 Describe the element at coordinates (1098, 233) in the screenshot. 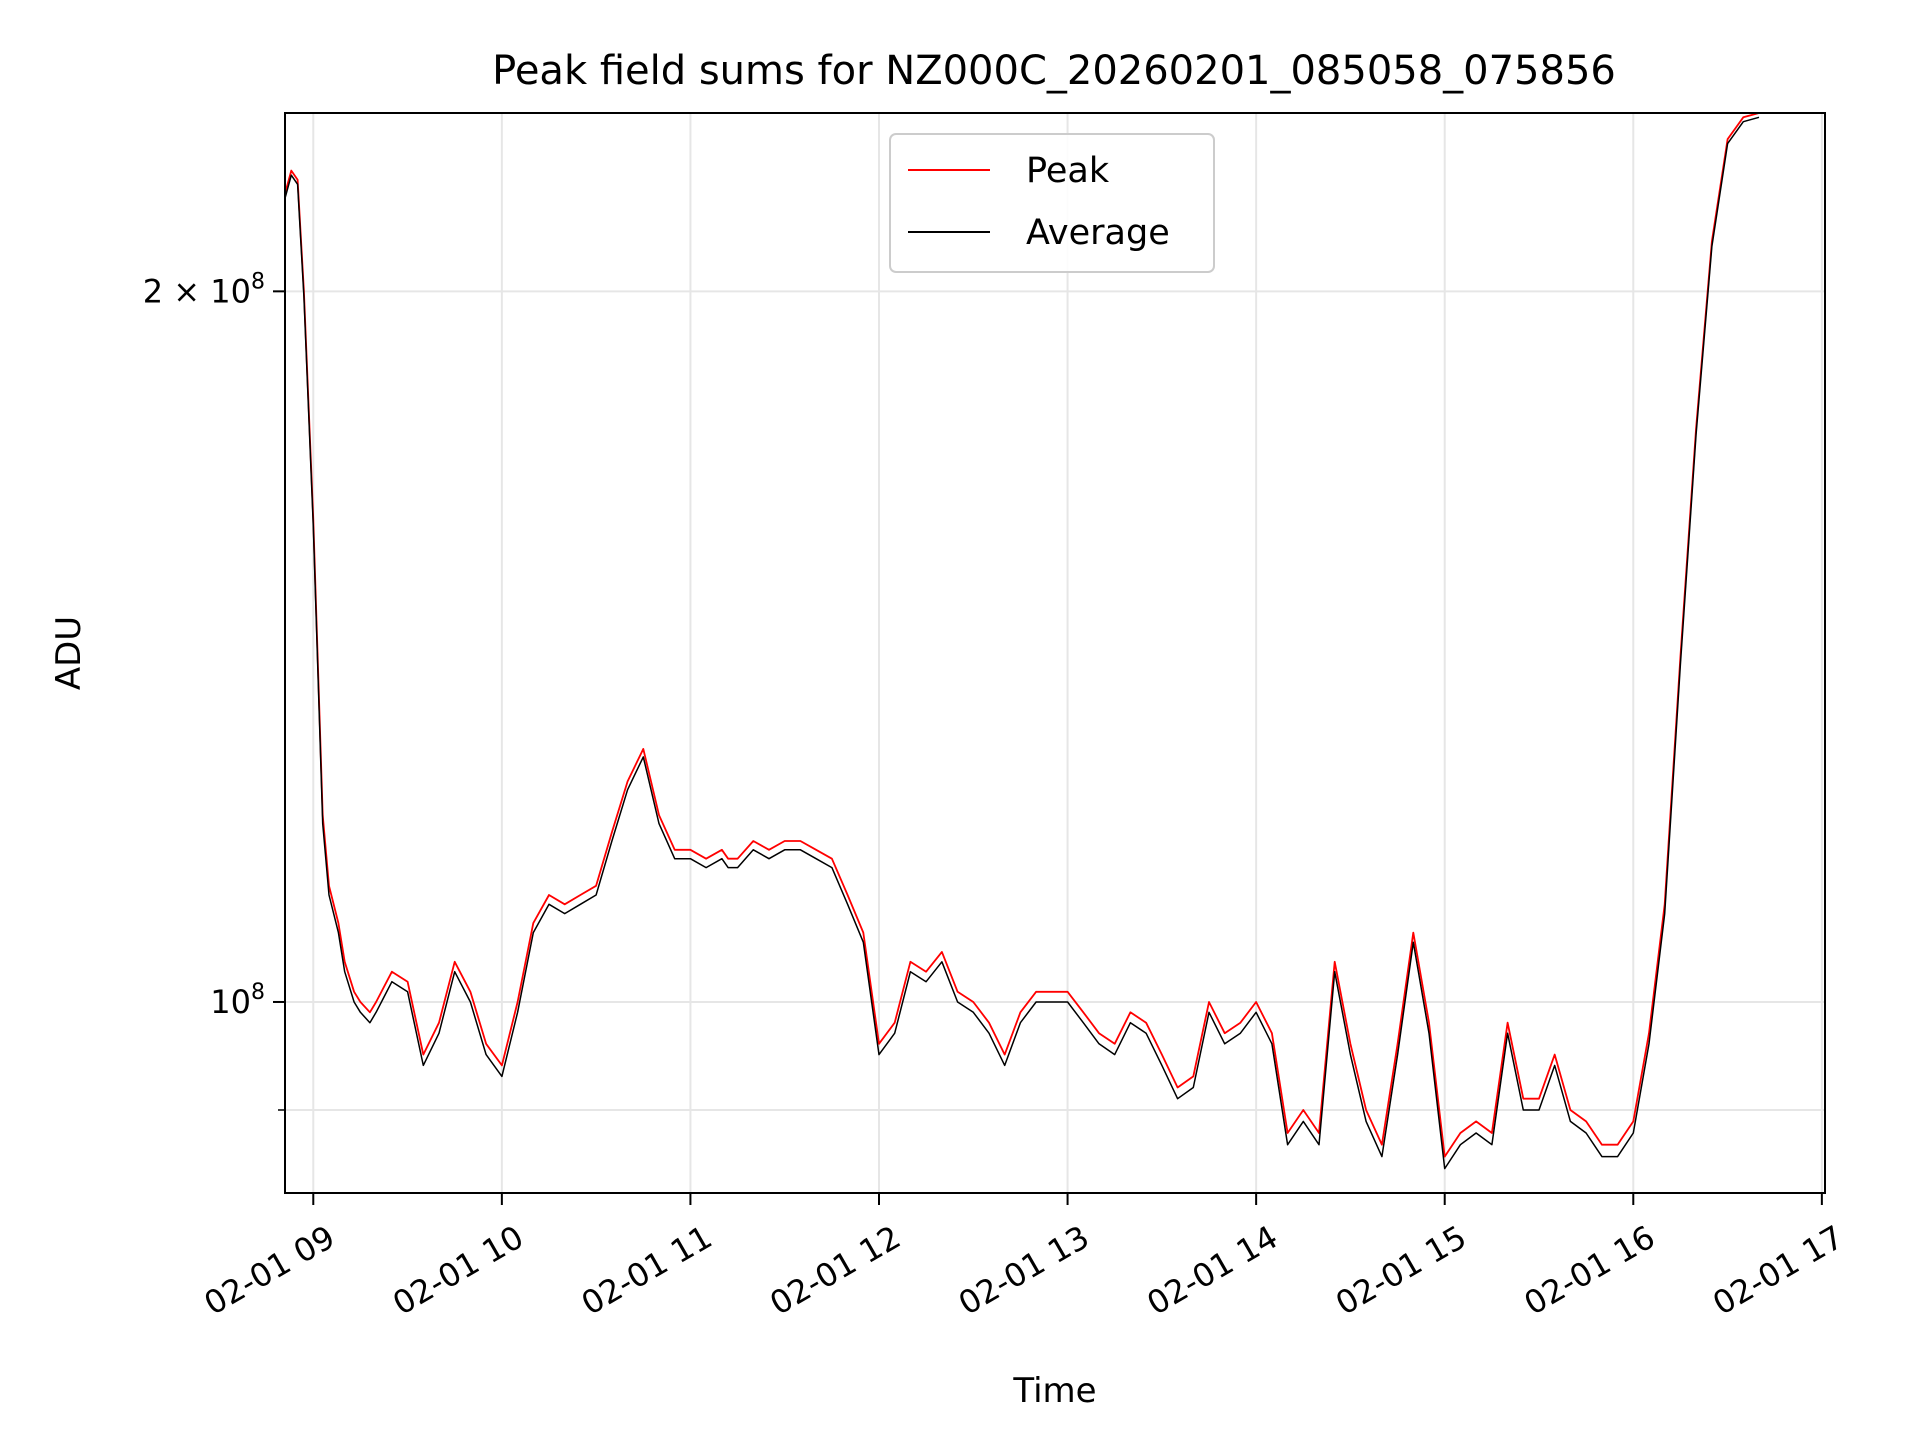

I see `legend-label: Average` at that location.